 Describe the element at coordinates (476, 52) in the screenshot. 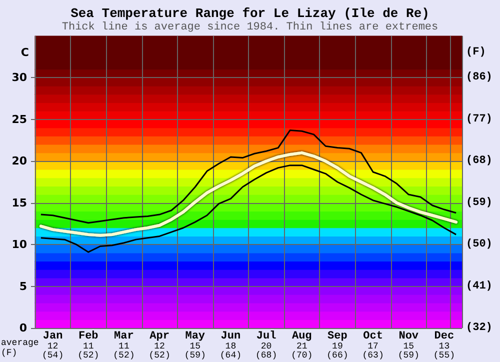

I see `y2-axis-title: (F)` at that location.